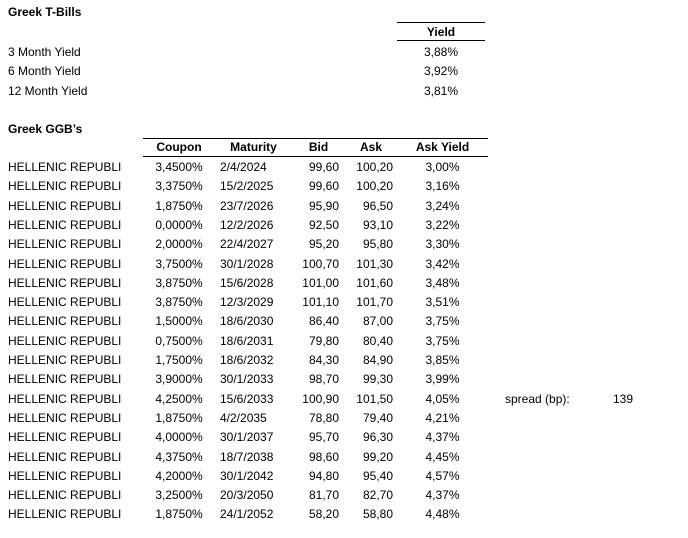 This screenshot has width=688, height=538. I want to click on bond-ask-yield: 3,30%, so click(442, 244).